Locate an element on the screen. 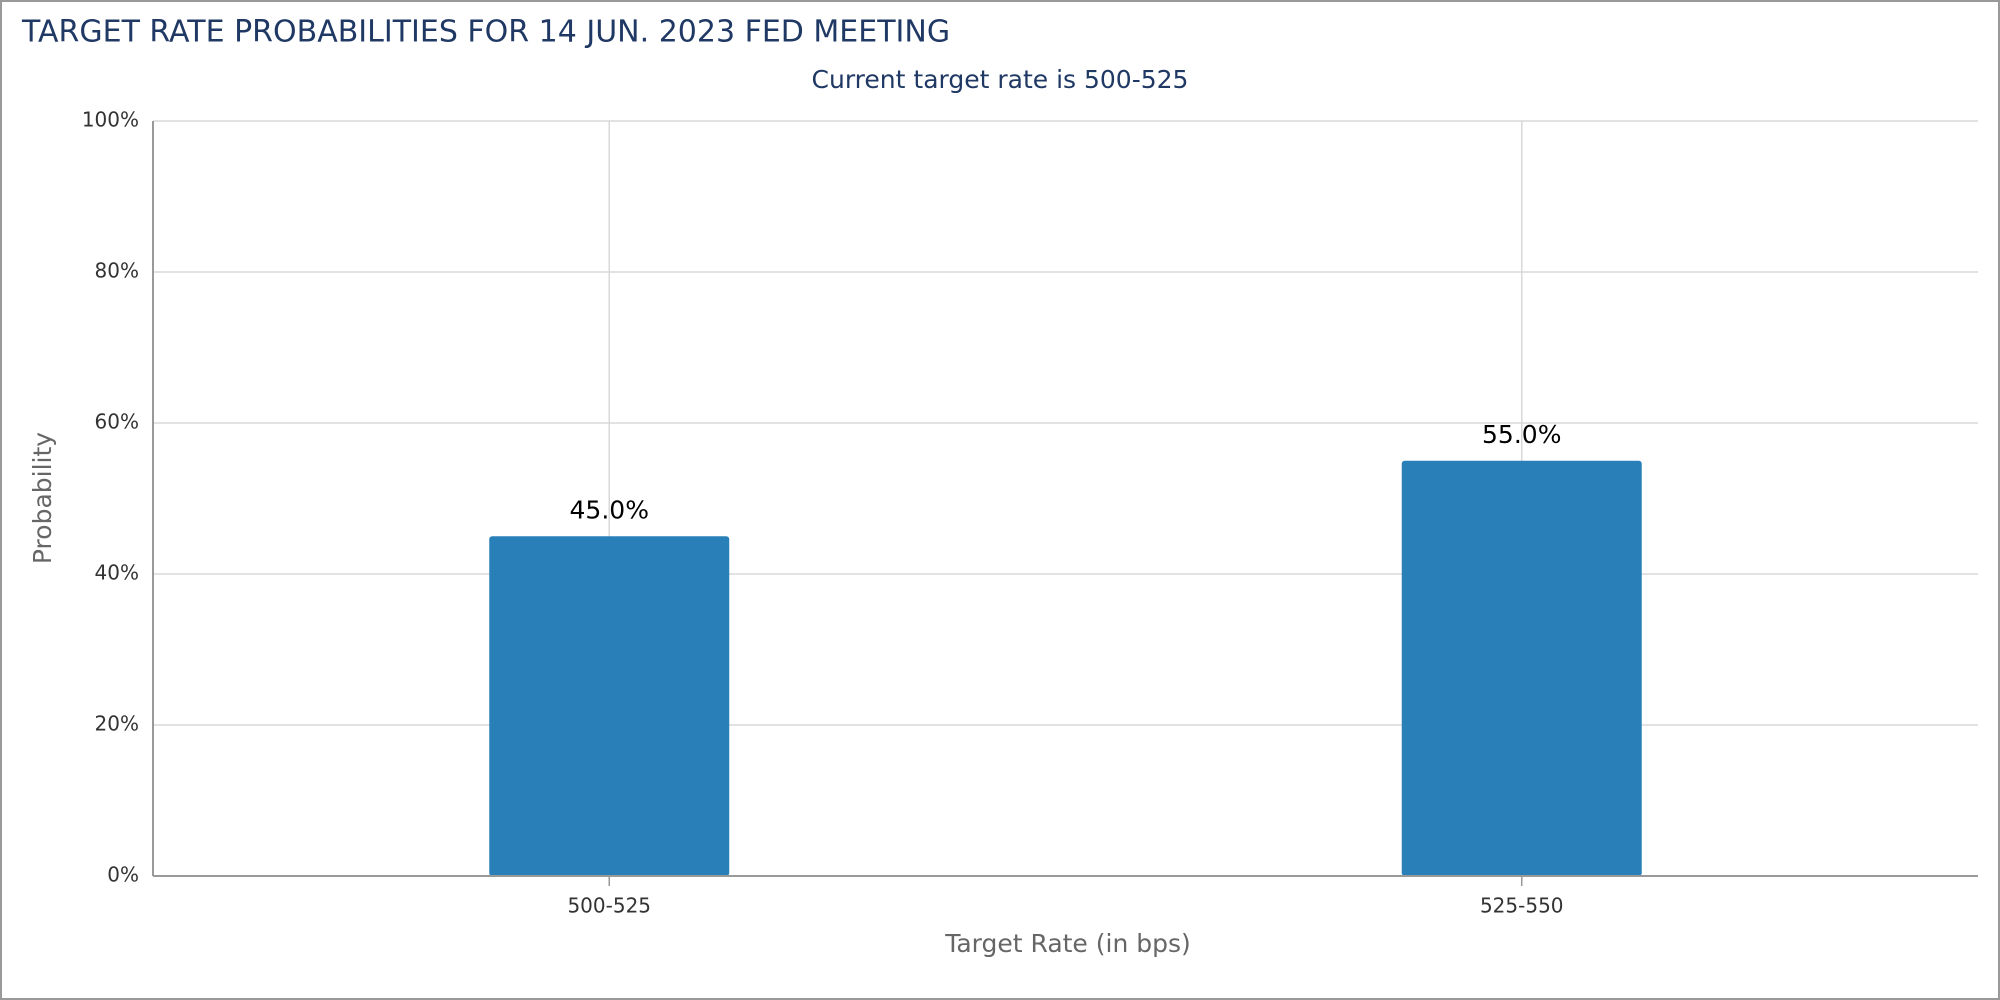  x-tick-label: 525-550 is located at coordinates (1522, 906).